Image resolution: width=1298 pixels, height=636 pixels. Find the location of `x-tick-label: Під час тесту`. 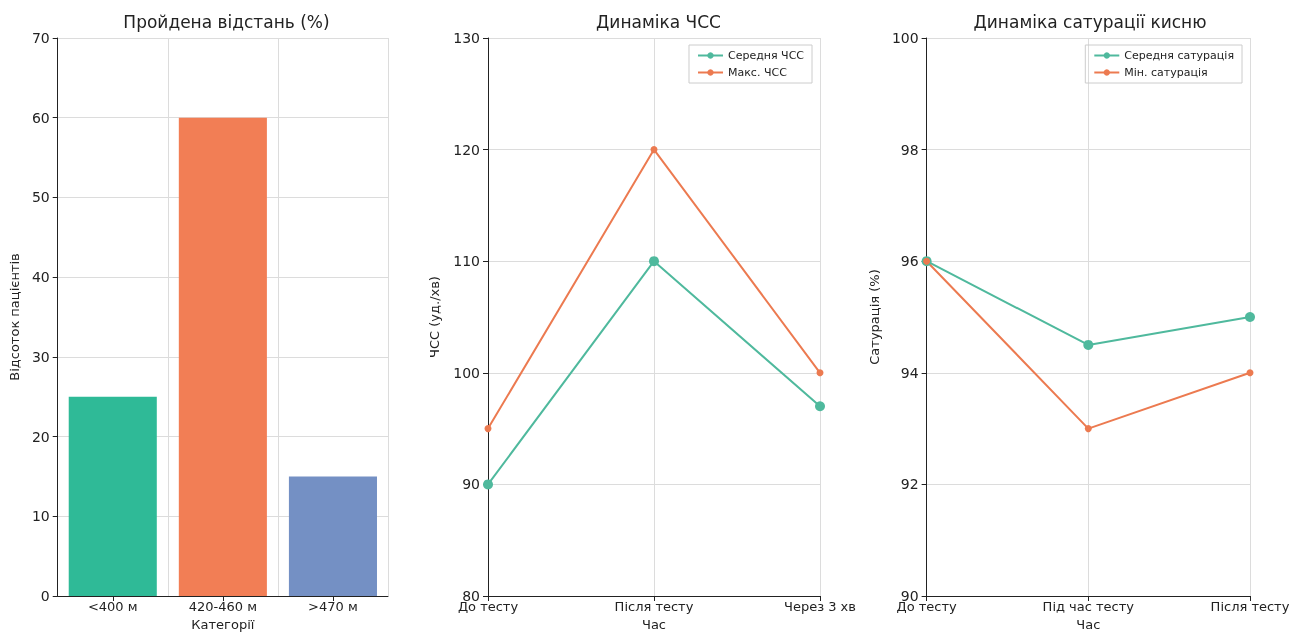

x-tick-label: Під час тесту is located at coordinates (1088, 606).